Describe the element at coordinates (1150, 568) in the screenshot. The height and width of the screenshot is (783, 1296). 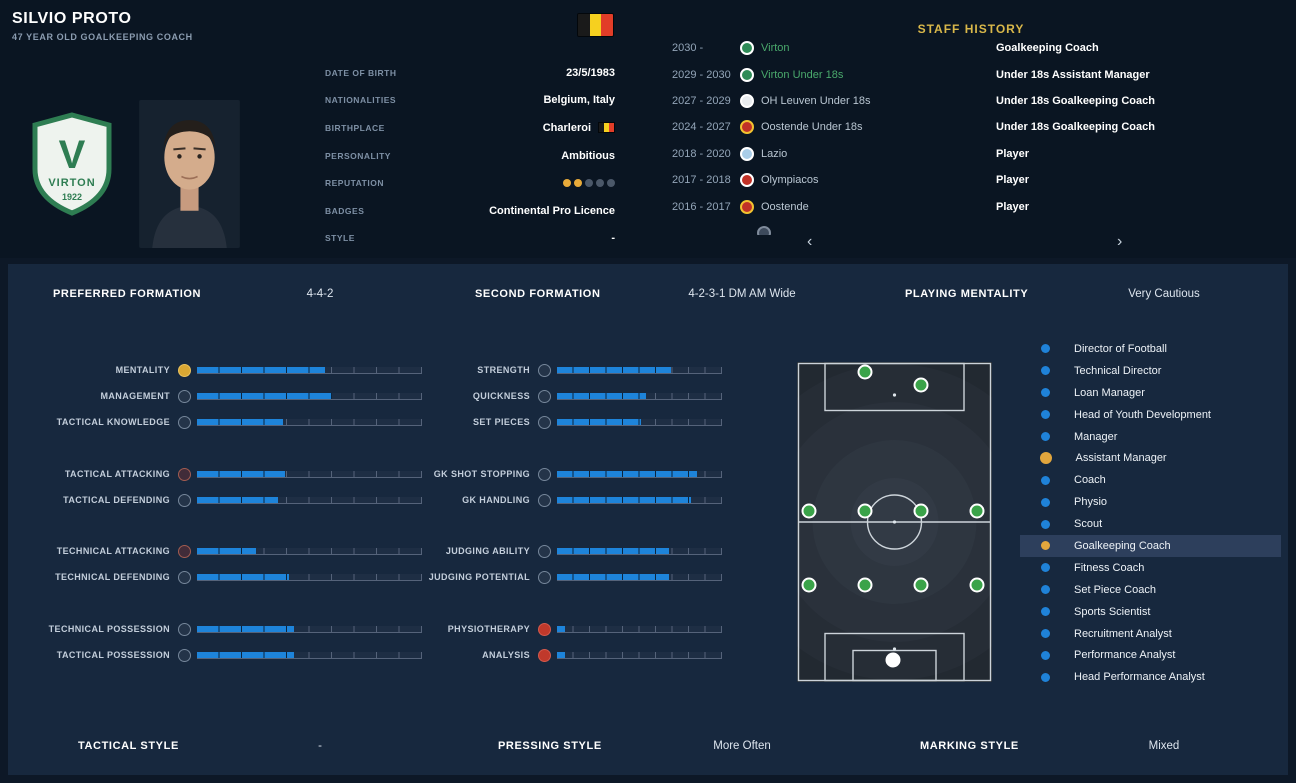
I see `role-item-fitness-coach: Fitness Coach` at that location.